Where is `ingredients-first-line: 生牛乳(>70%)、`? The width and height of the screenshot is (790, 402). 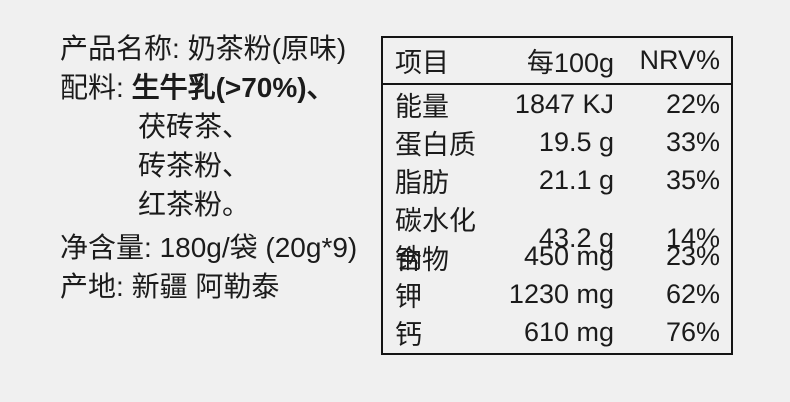
ingredients-first-line: 生牛乳(>70%)、 is located at coordinates (233, 87).